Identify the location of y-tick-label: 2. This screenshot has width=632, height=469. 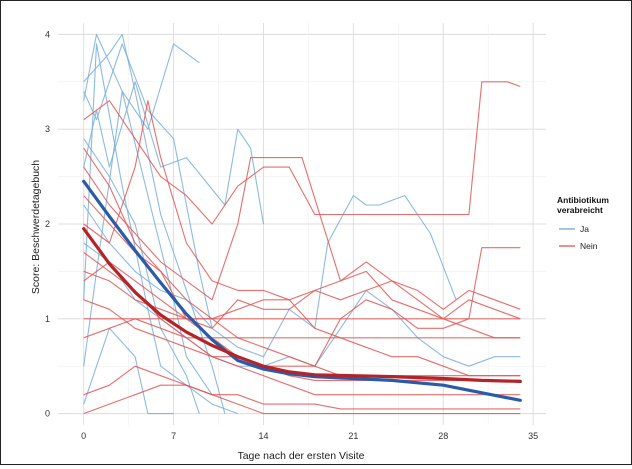
(47, 224).